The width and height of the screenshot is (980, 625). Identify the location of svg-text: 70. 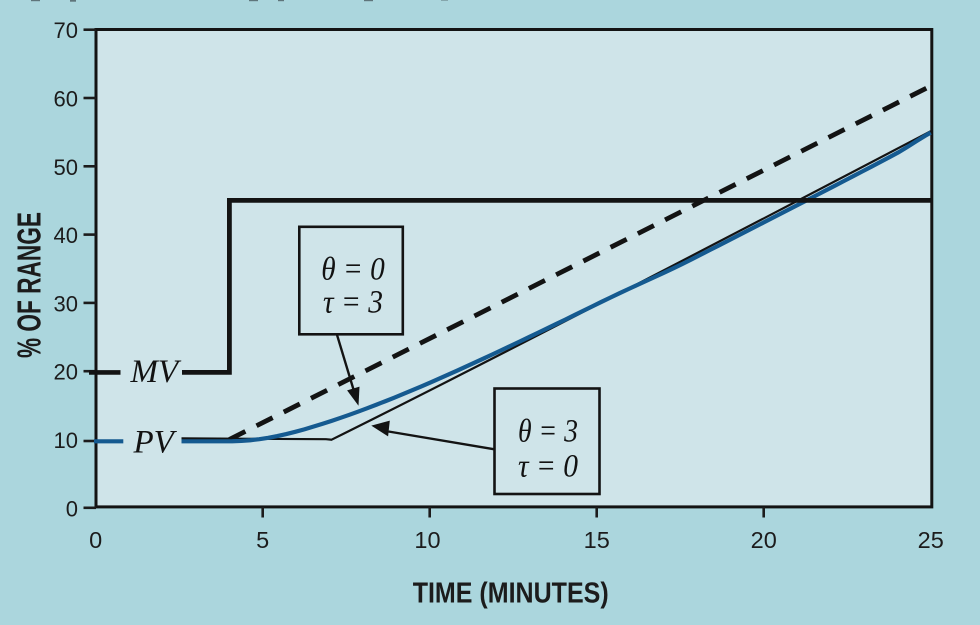
(66, 30).